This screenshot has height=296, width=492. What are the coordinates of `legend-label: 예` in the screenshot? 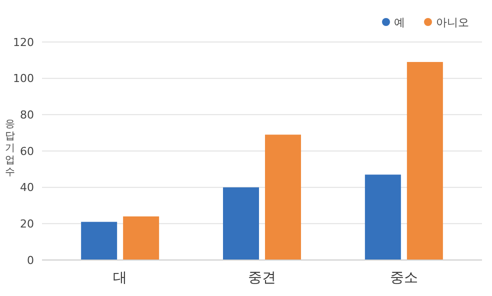 It's located at (399, 22).